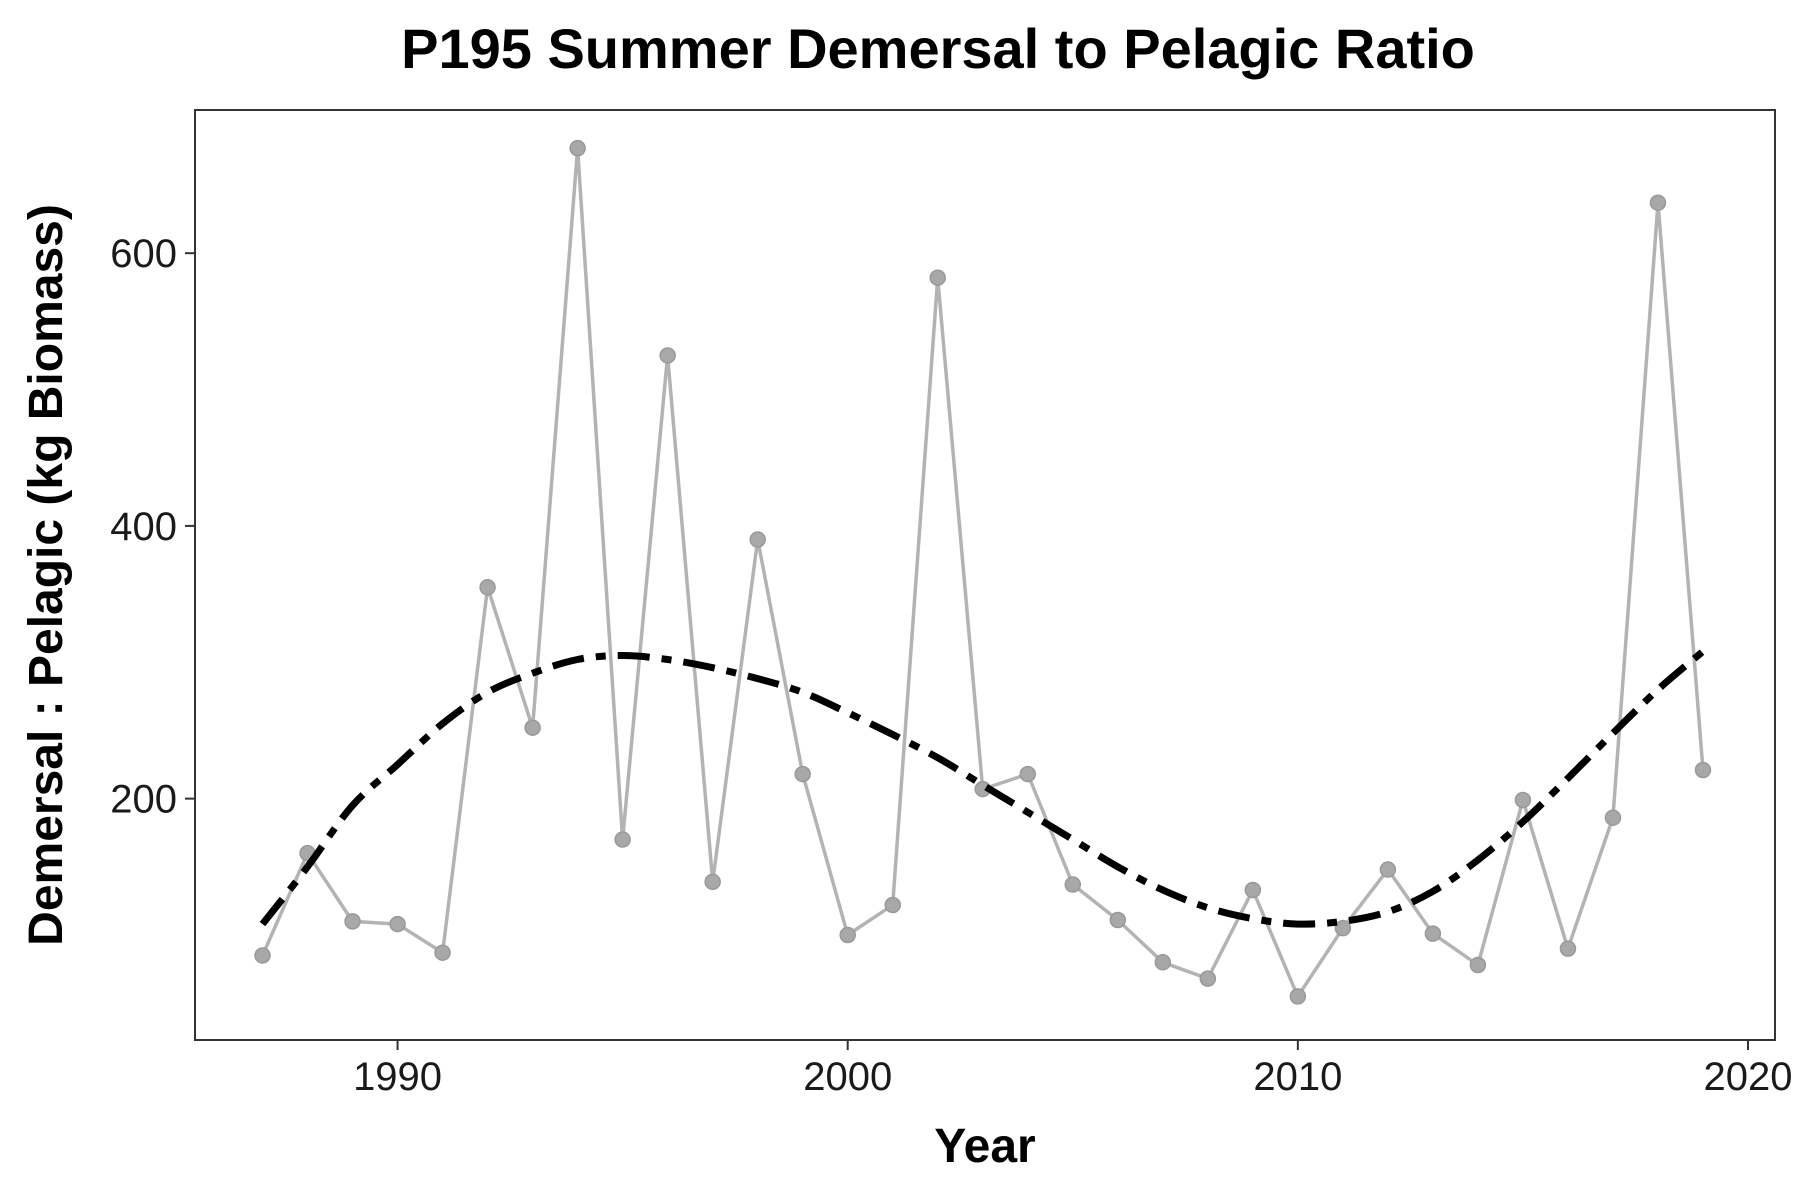  Describe the element at coordinates (1297, 1077) in the screenshot. I see `x-tick-label: 2010` at that location.